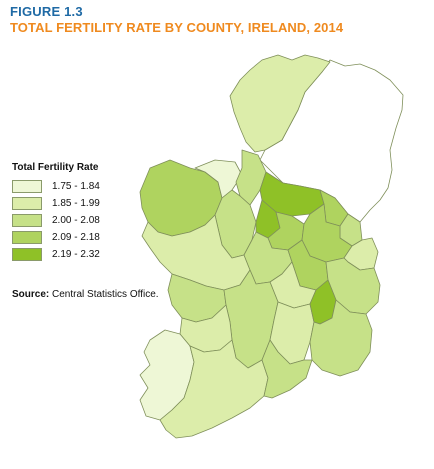  I want to click on legend-item-2: 1.85 - 1.99, so click(92, 203).